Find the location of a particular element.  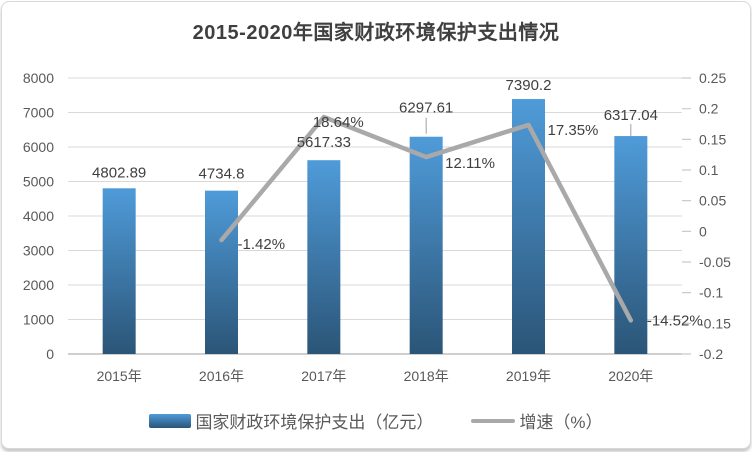

y-axis-right-label: 0.25 is located at coordinates (712, 78).